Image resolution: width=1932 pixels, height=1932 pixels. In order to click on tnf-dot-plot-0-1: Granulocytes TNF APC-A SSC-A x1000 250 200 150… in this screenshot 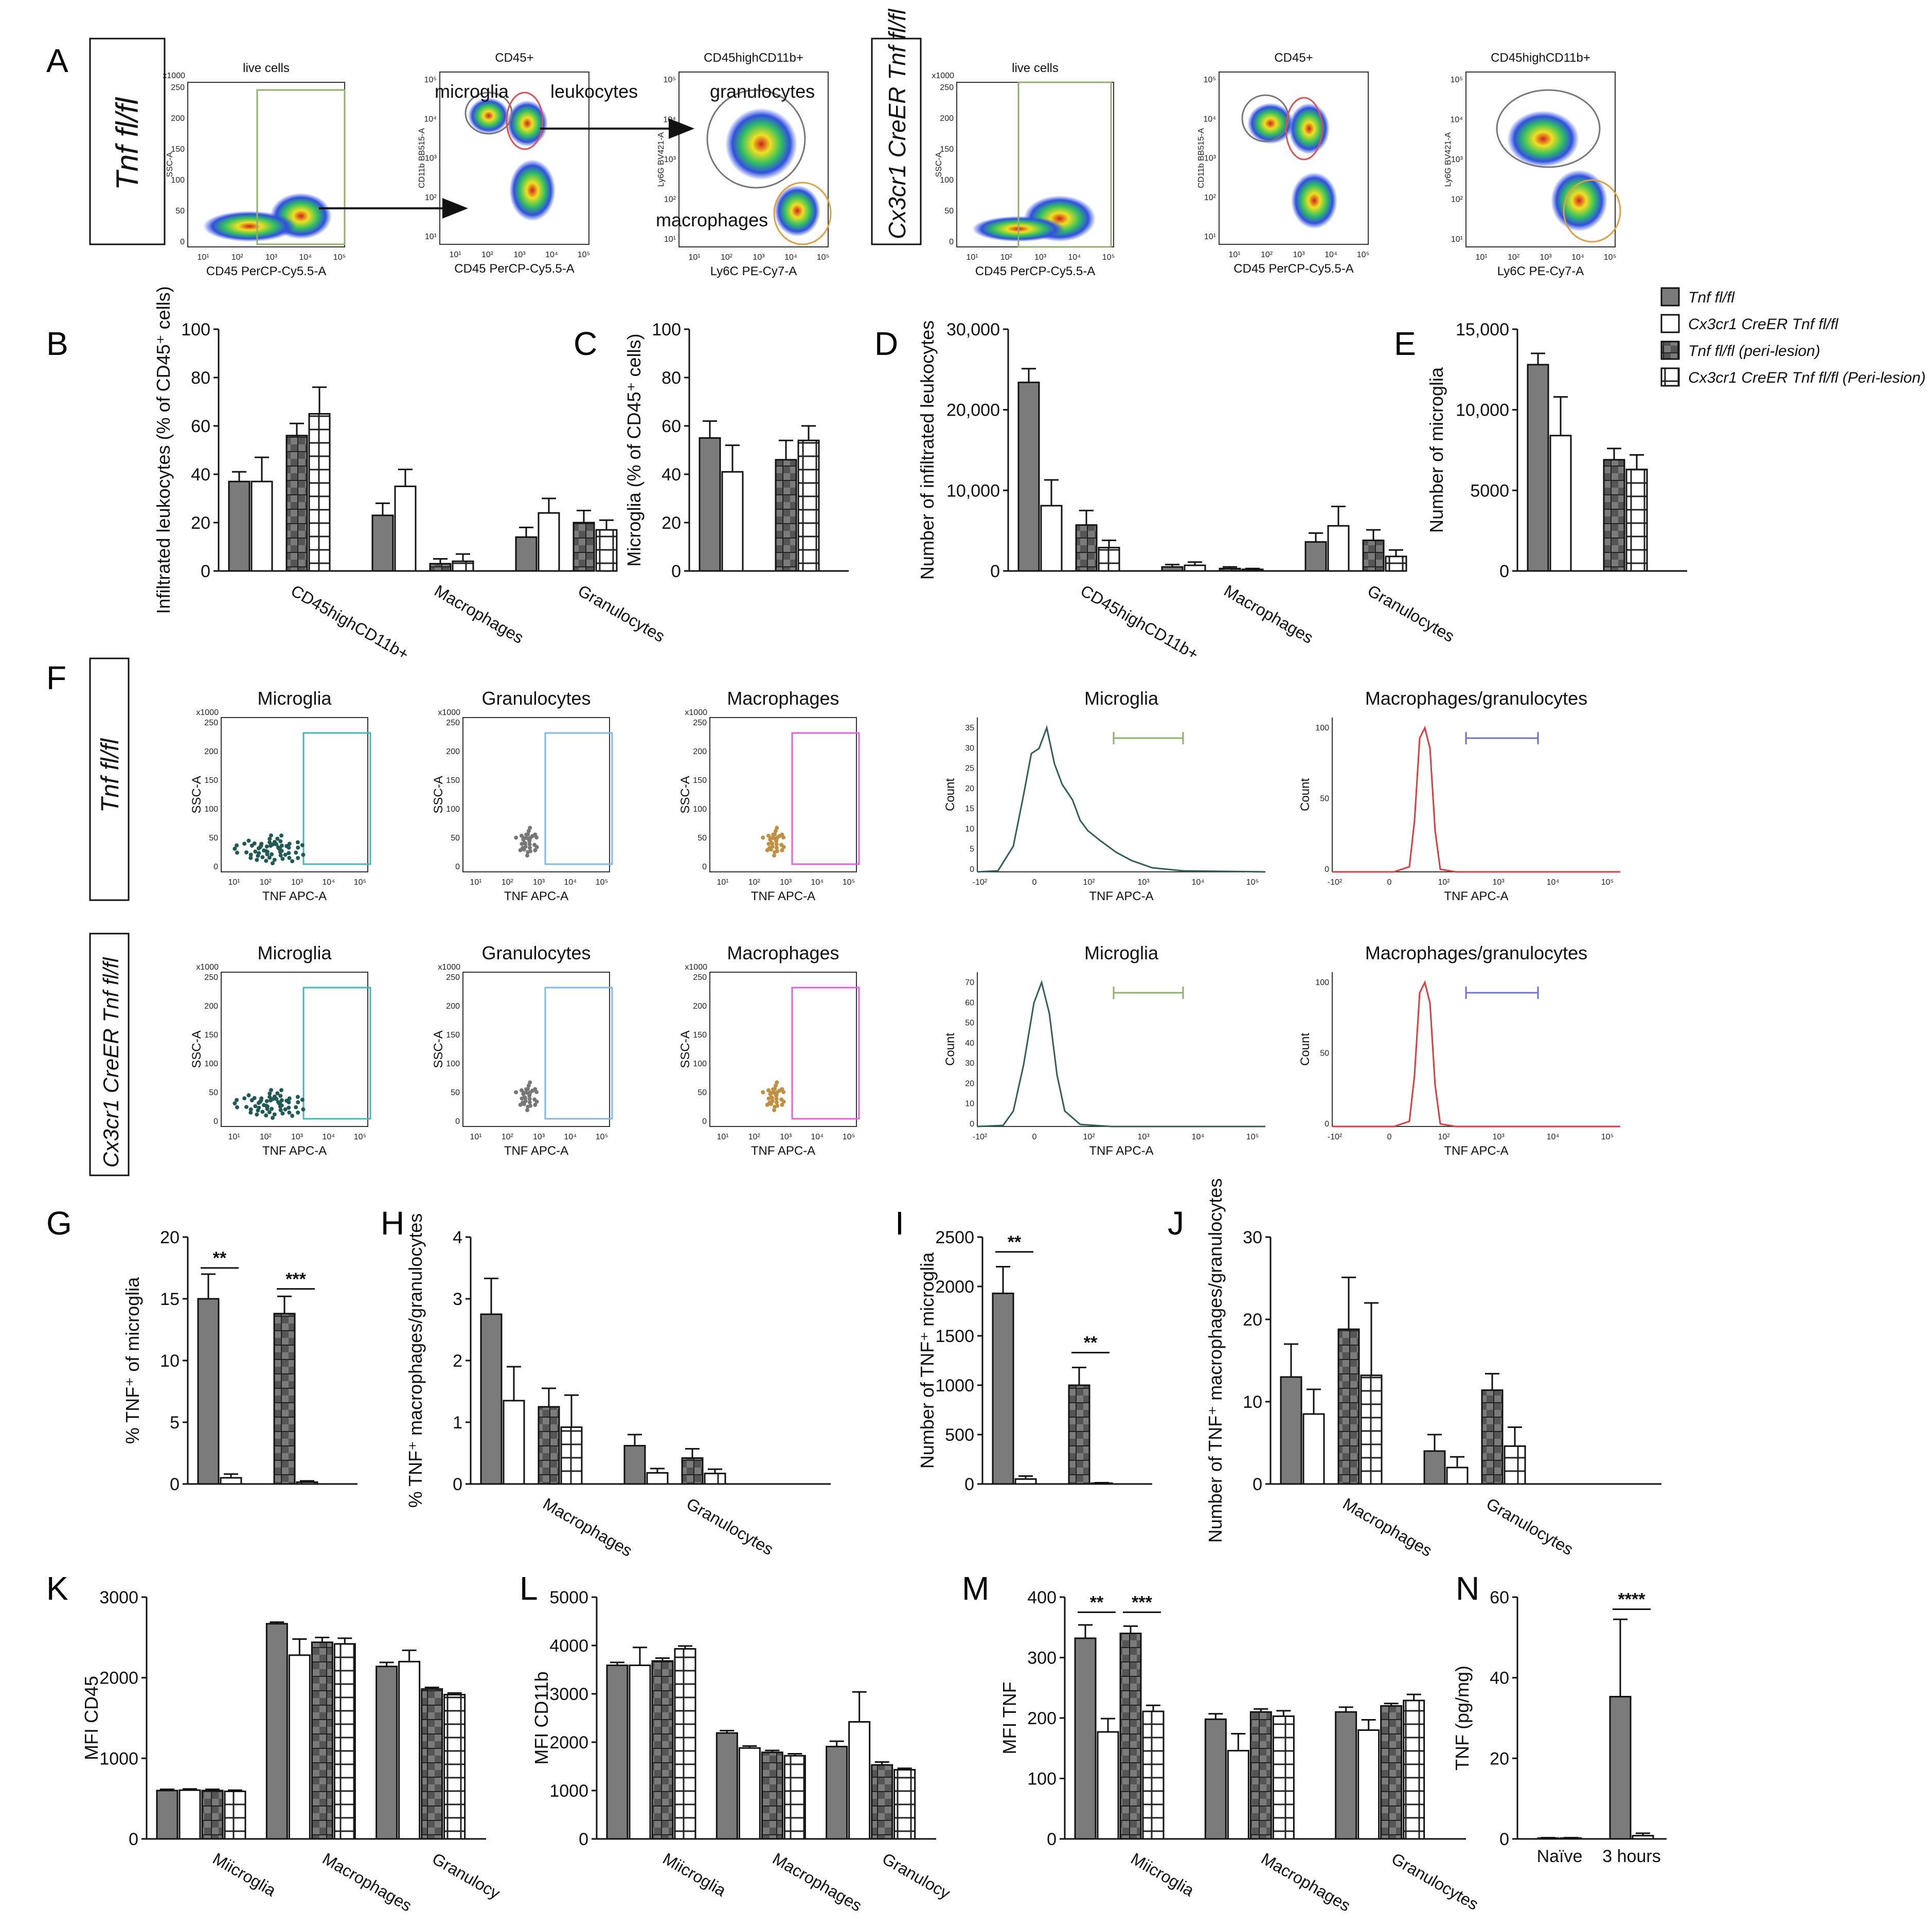, I will do `click(522, 795)`.